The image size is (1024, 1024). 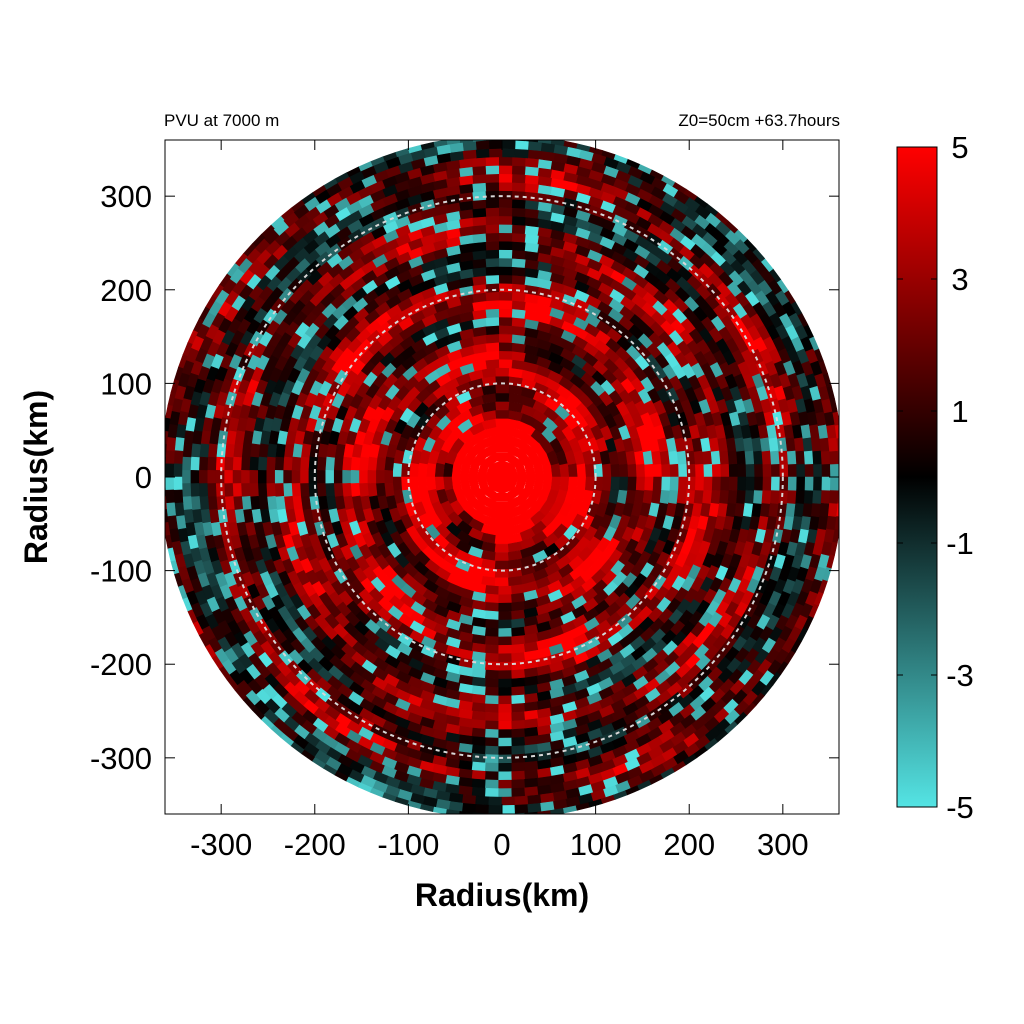 What do you see at coordinates (121, 664) in the screenshot?
I see `y-tick-label: -200` at bounding box center [121, 664].